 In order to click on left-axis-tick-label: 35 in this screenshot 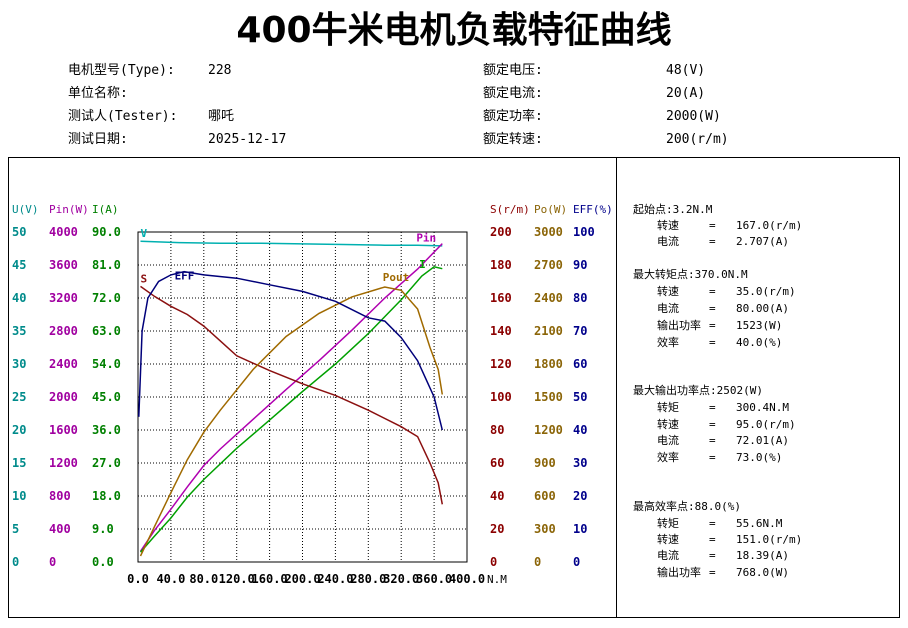, I will do `click(19, 331)`.